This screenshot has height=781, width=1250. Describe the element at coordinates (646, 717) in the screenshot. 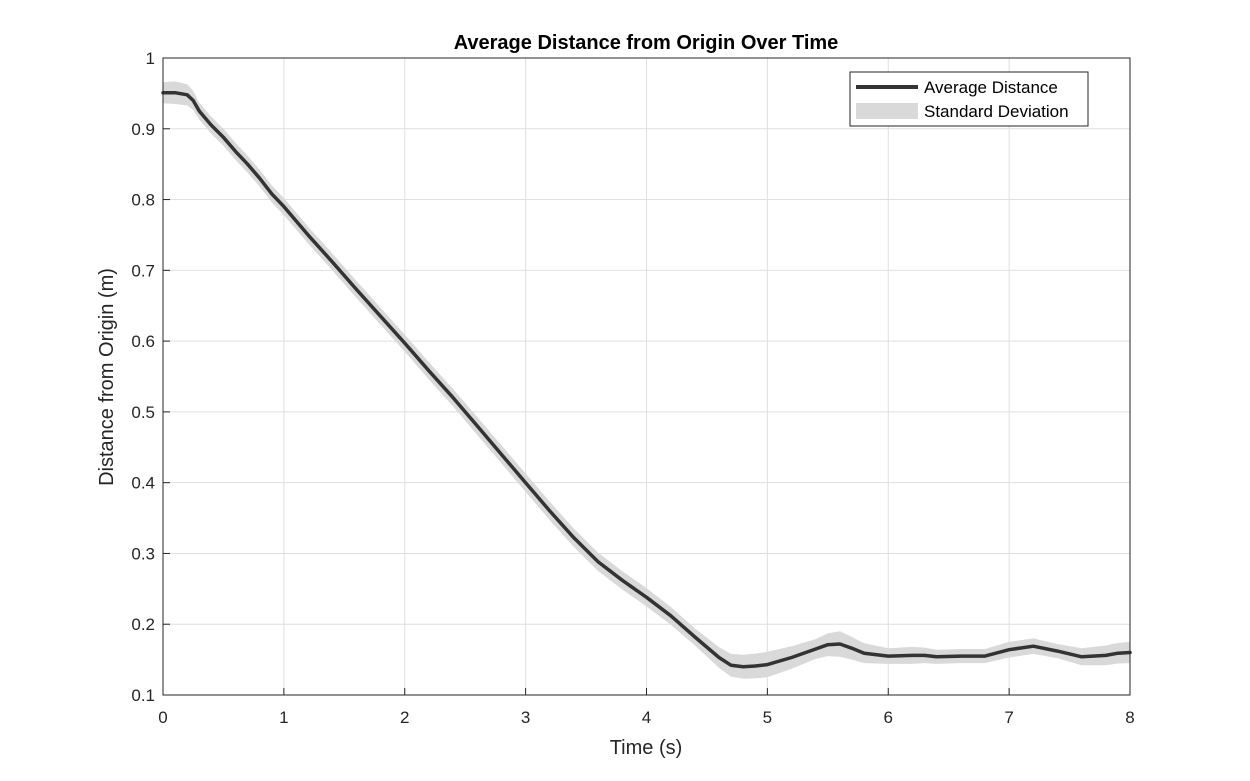

I see `x-tick-label: 4` at that location.